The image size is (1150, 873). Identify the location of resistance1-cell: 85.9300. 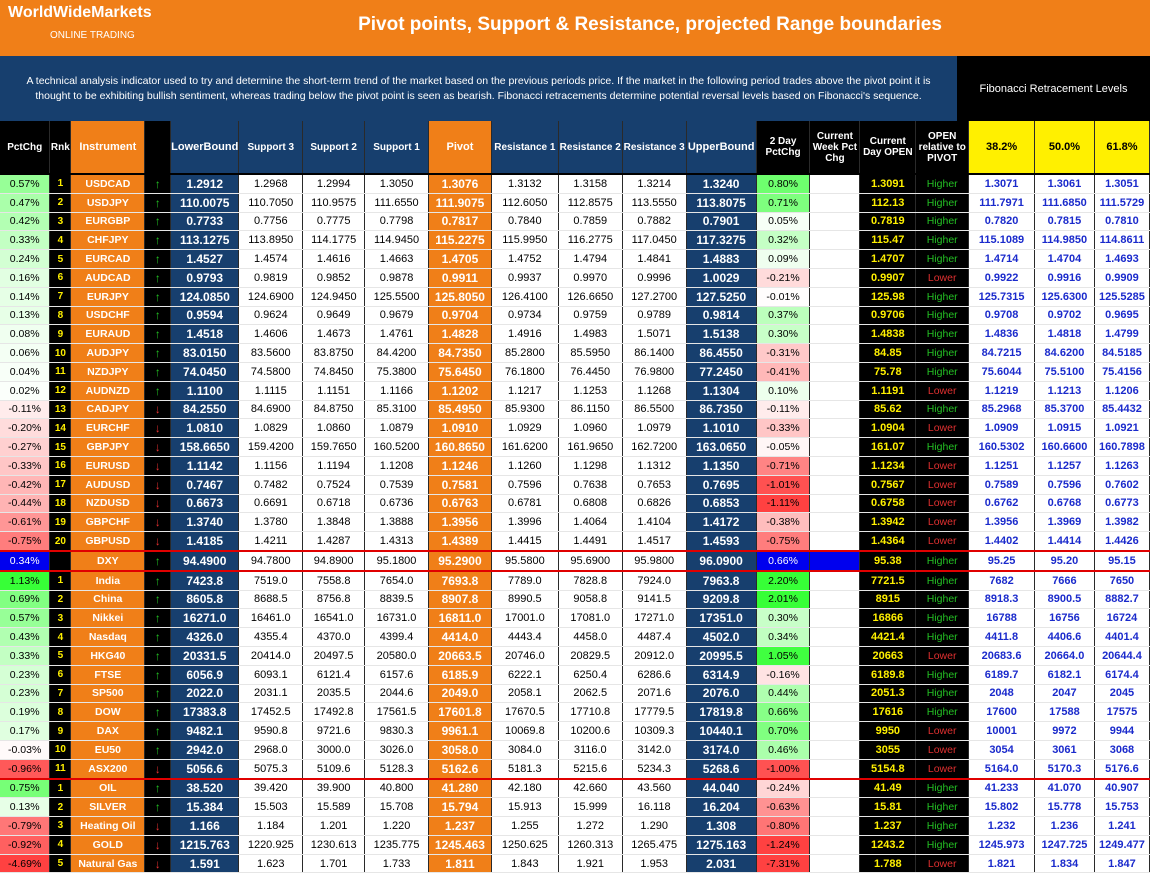
(525, 410).